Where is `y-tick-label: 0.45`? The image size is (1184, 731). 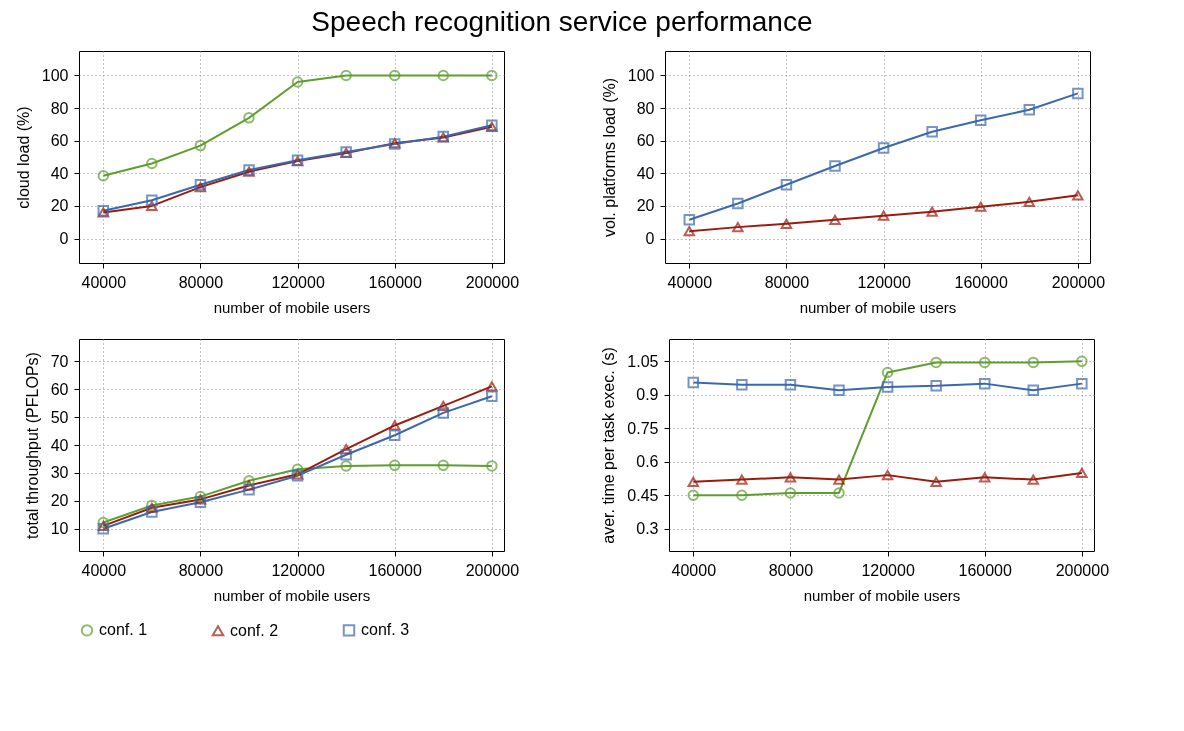 y-tick-label: 0.45 is located at coordinates (643, 495).